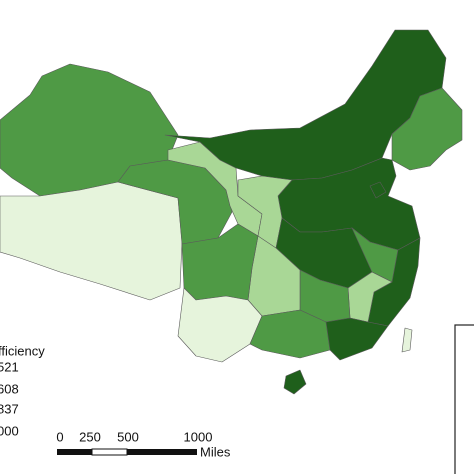  Describe the element at coordinates (9, 430) in the screenshot. I see `legend-item: 000` at that location.